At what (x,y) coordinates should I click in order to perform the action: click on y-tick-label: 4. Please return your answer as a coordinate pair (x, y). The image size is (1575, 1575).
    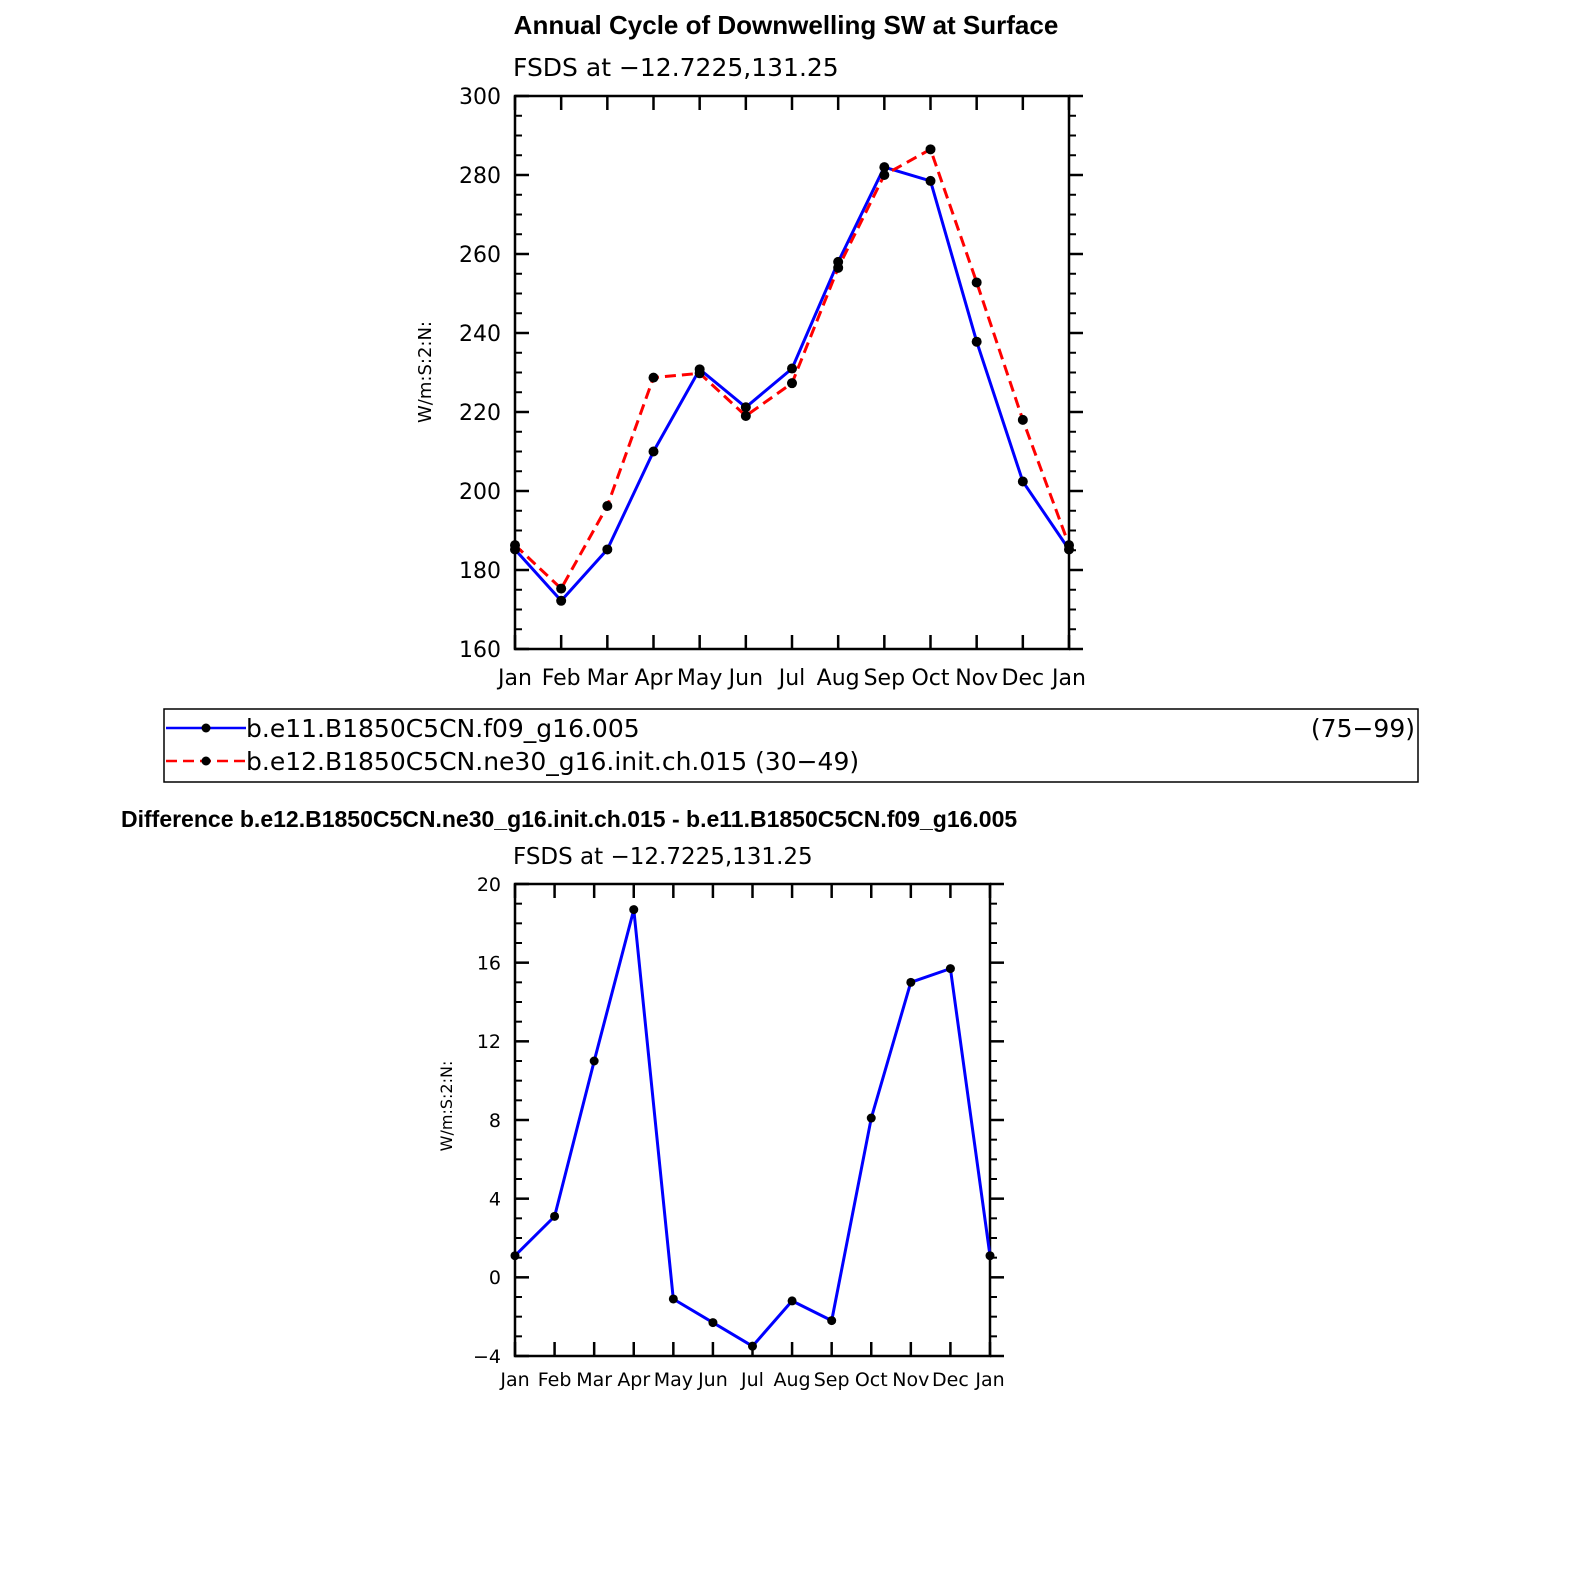
    Looking at the image, I should click on (495, 1200).